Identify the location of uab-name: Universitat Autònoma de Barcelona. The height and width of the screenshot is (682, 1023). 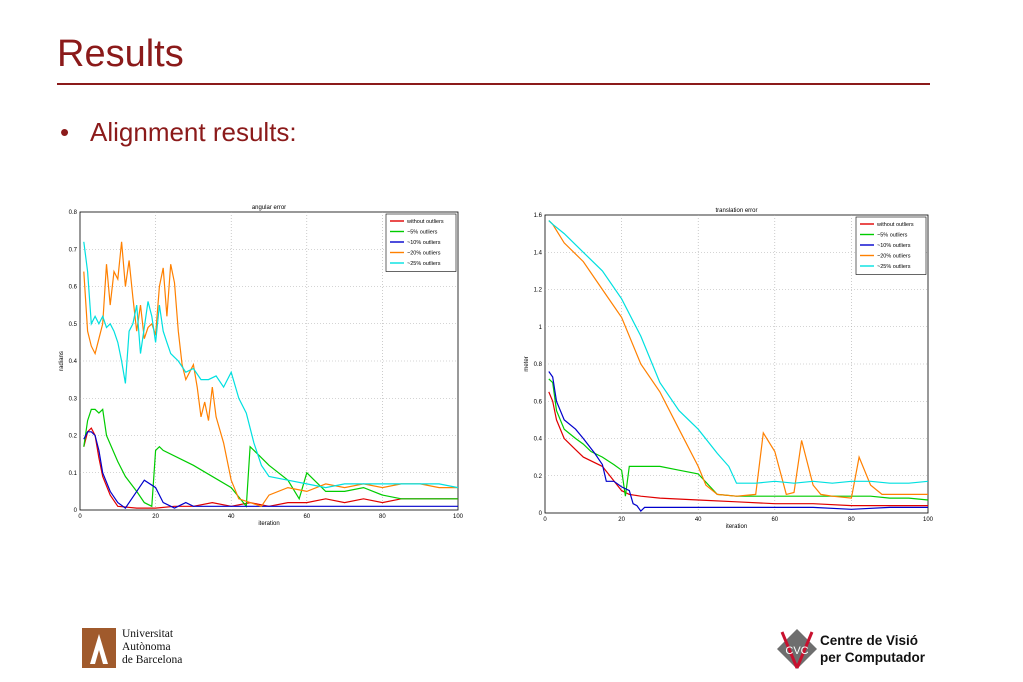
(152, 647).